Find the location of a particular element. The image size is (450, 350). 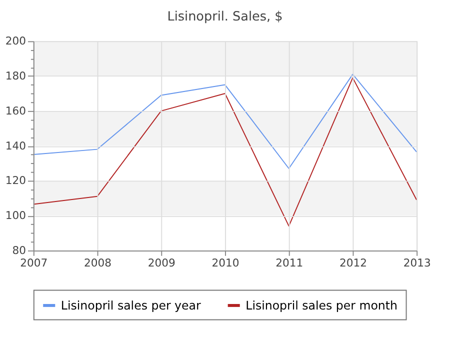

y-tick-label: 140 is located at coordinates (15, 145).